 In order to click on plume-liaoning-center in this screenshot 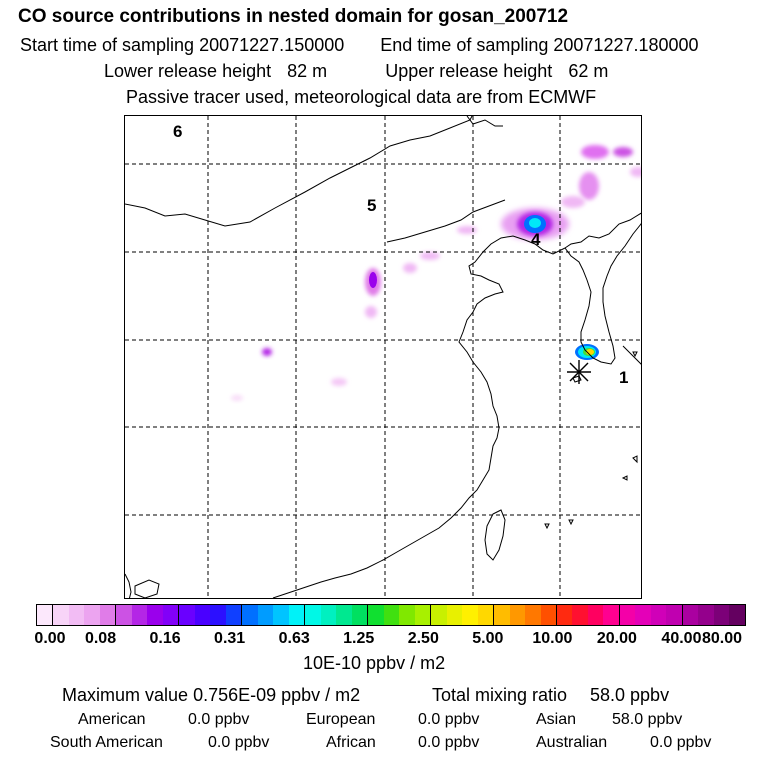, I will do `click(535, 223)`.